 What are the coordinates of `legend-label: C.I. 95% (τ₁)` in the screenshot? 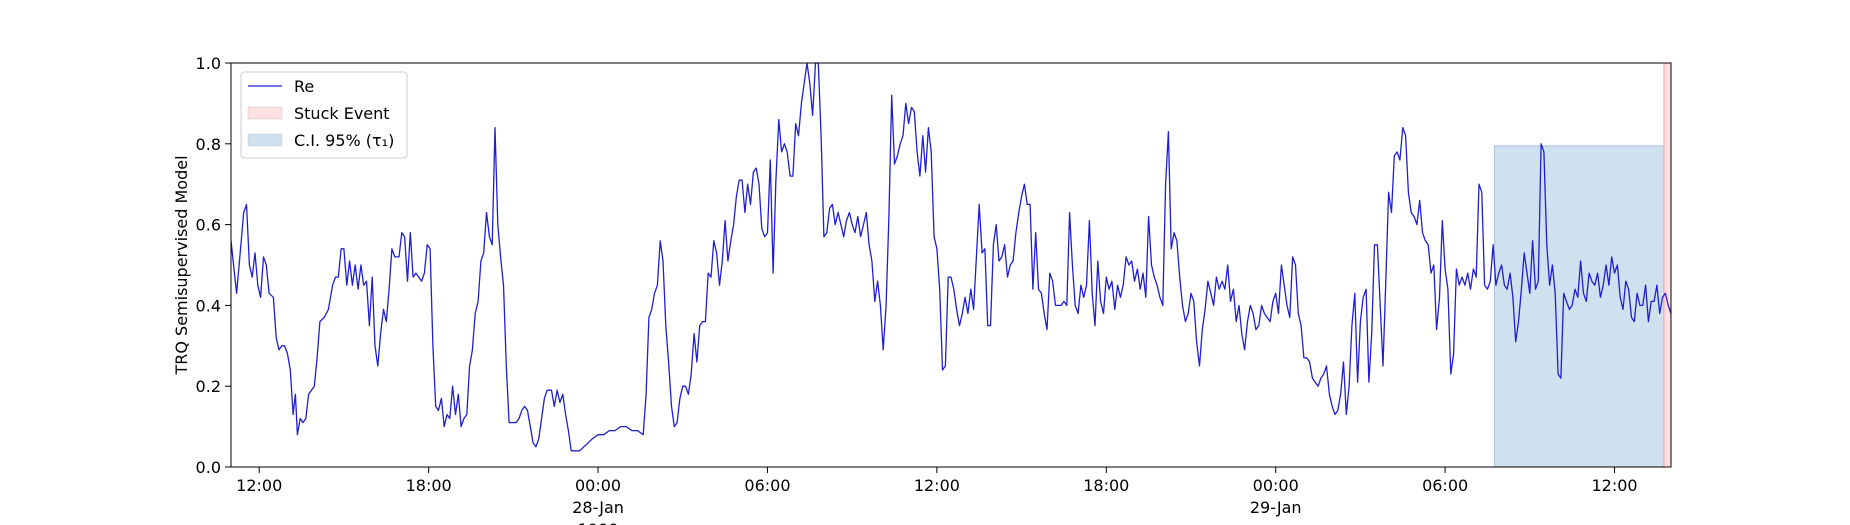 It's located at (344, 140).